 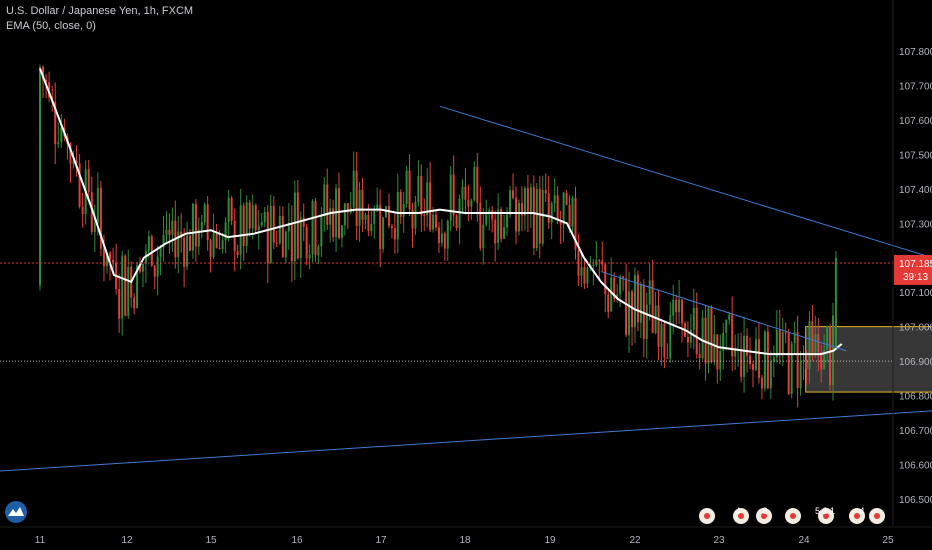 What do you see at coordinates (51, 26) in the screenshot?
I see `ema-indicator-label: EMA (50, close, 0)` at bounding box center [51, 26].